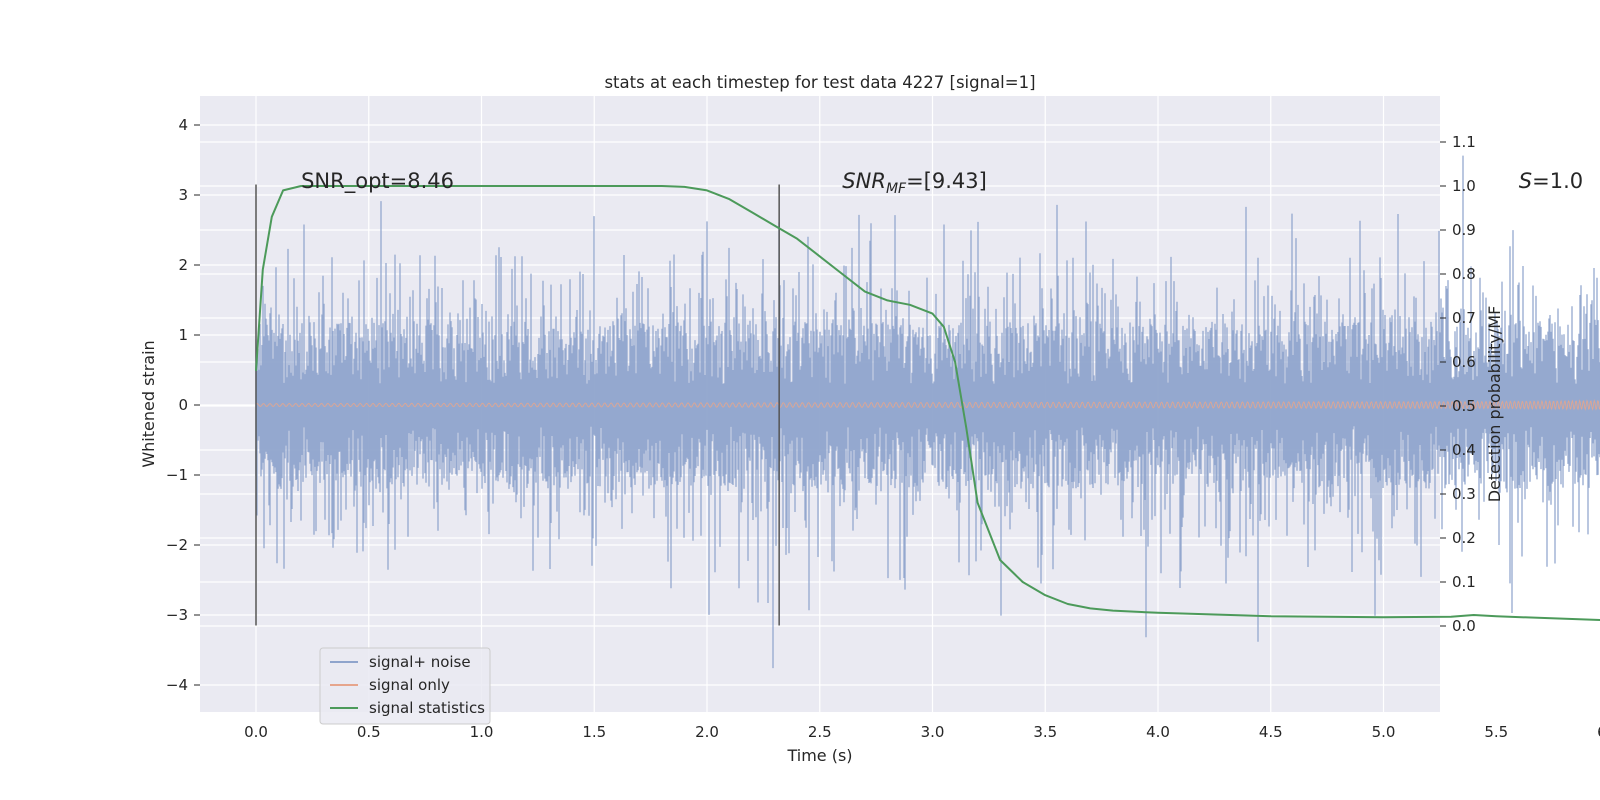  I want to click on y-tick-label-right: 1.0, so click(1464, 186).